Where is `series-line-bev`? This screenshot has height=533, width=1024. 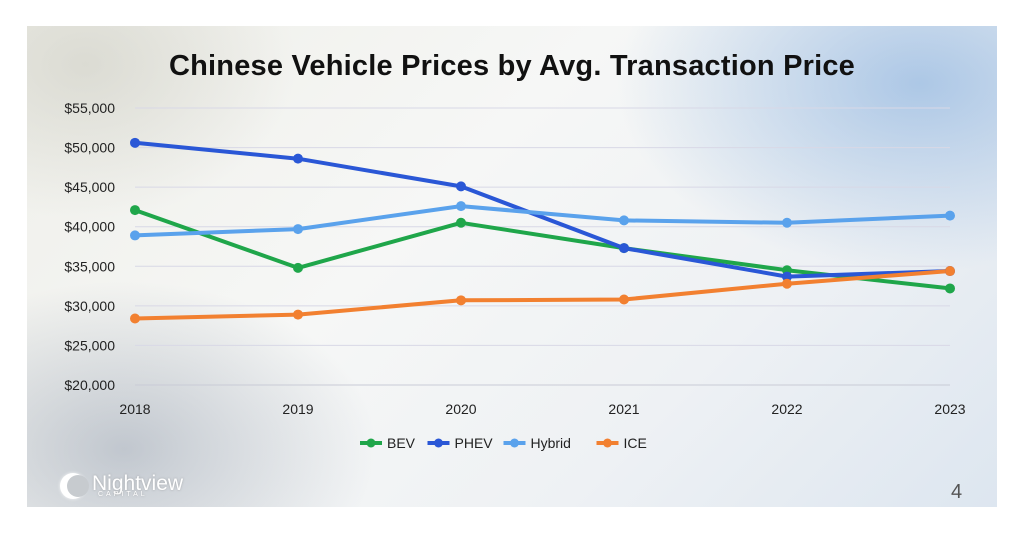
series-line-bev is located at coordinates (542, 249).